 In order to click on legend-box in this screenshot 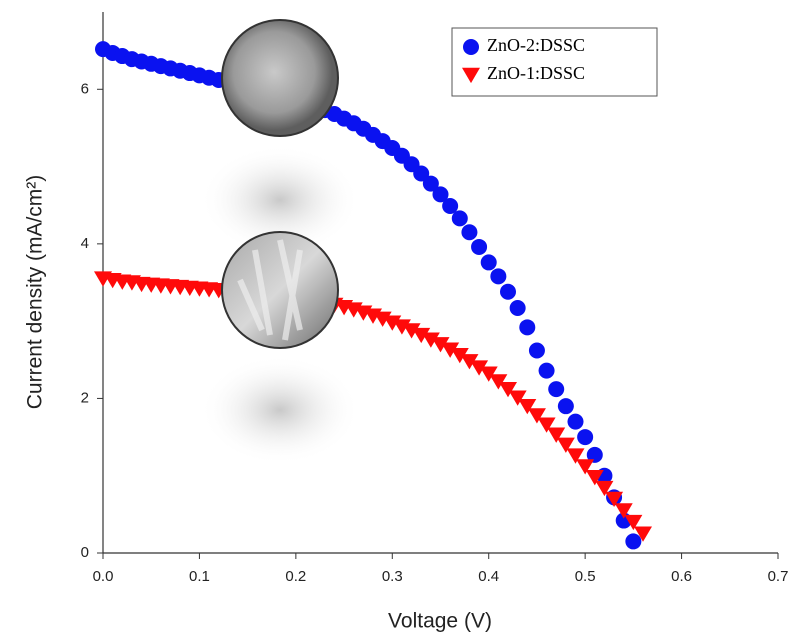, I will do `click(554, 62)`.